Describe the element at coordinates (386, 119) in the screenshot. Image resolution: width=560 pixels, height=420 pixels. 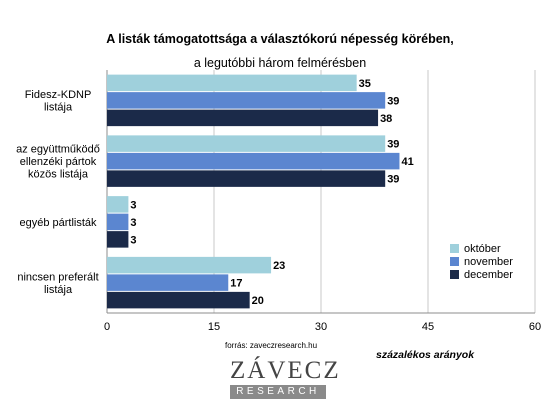
I see `data-label: 38` at that location.